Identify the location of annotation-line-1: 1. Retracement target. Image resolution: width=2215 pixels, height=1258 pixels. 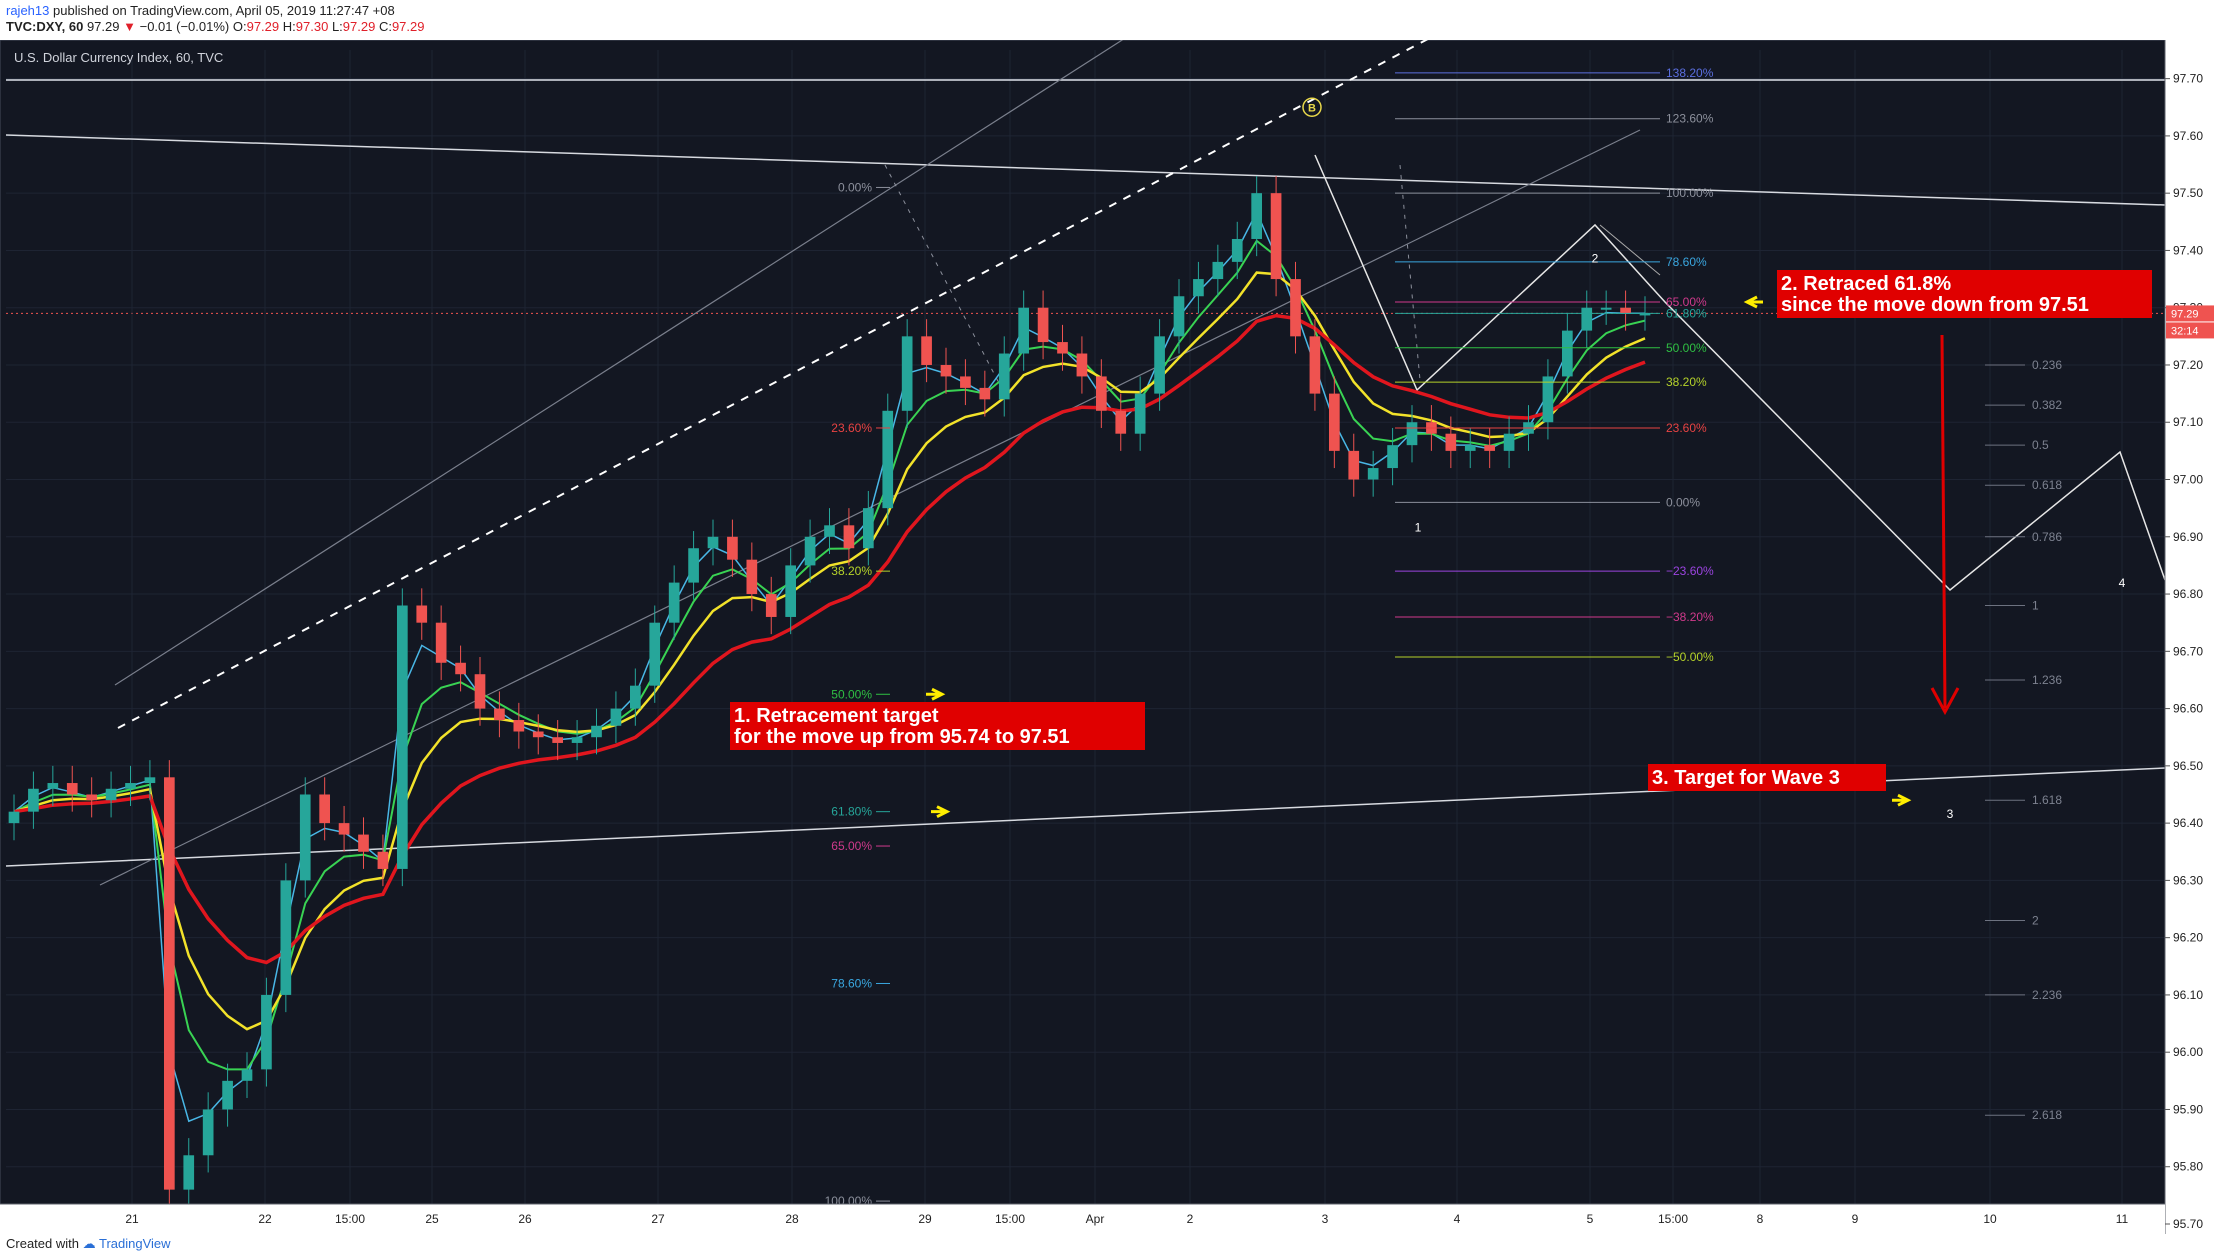
(836, 716).